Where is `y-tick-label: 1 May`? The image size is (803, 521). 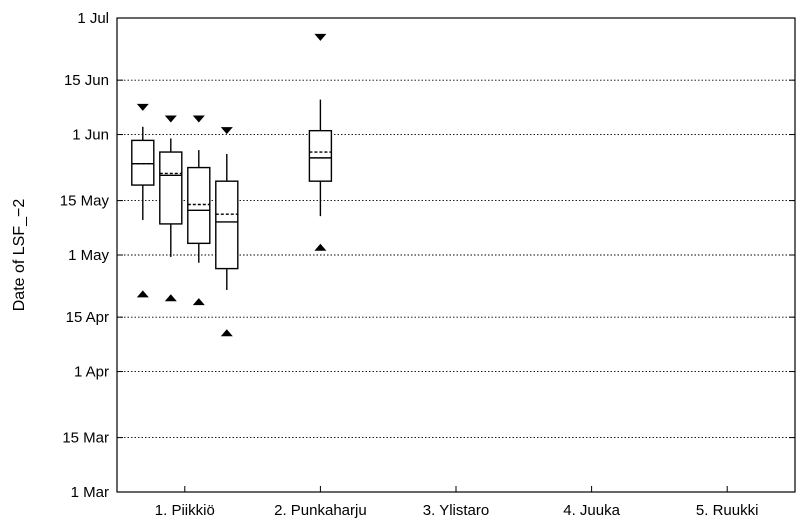 y-tick-label: 1 May is located at coordinates (88, 255).